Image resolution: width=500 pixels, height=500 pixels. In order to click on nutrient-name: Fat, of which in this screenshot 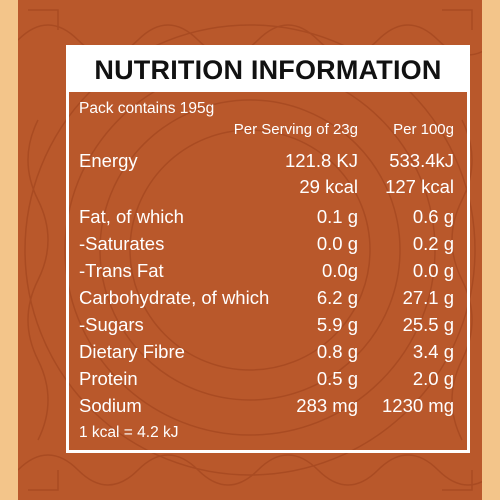, I will do `click(131, 216)`.